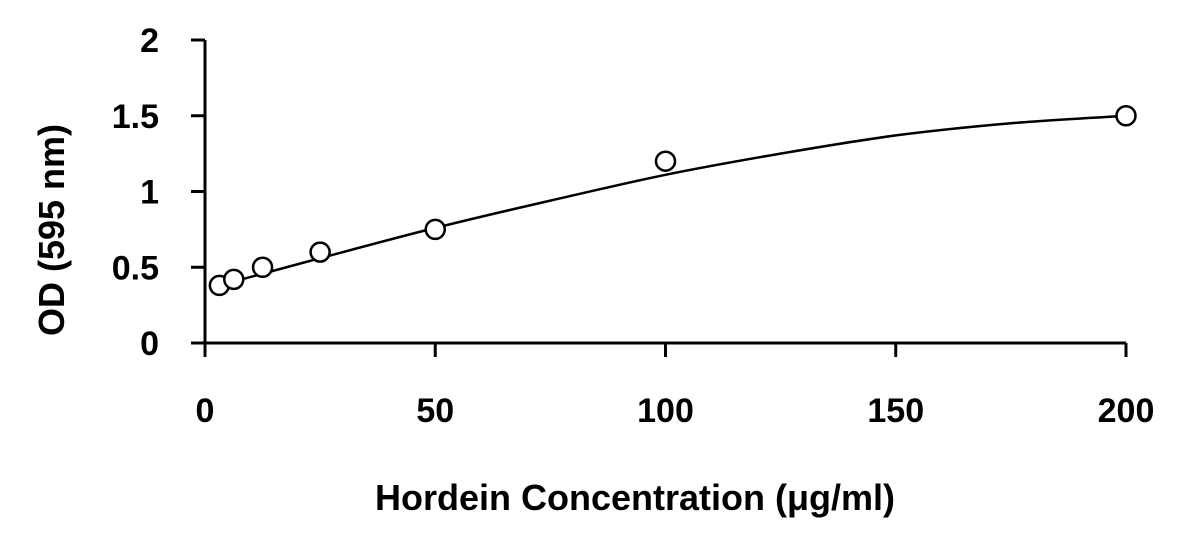 The width and height of the screenshot is (1187, 554). I want to click on y-axis-title: OD (595 nm), so click(51, 230).